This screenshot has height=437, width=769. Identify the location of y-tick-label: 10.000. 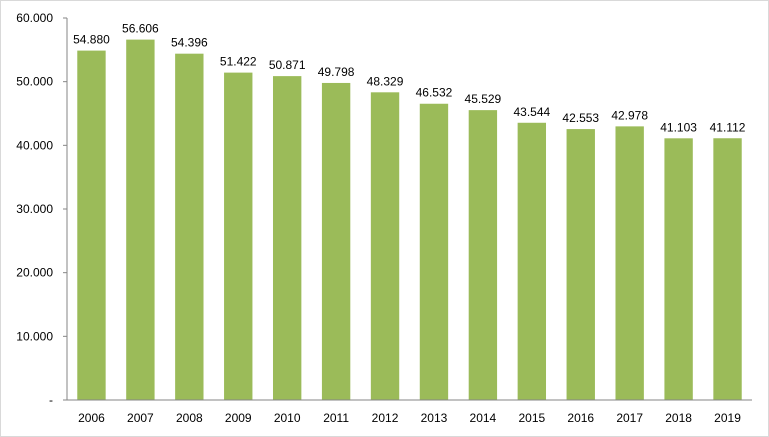
(34, 336).